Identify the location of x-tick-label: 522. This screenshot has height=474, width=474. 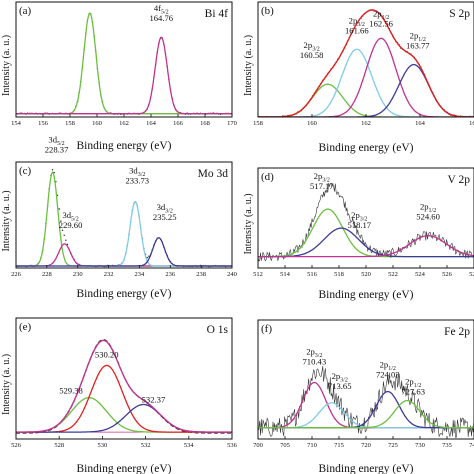
(393, 274).